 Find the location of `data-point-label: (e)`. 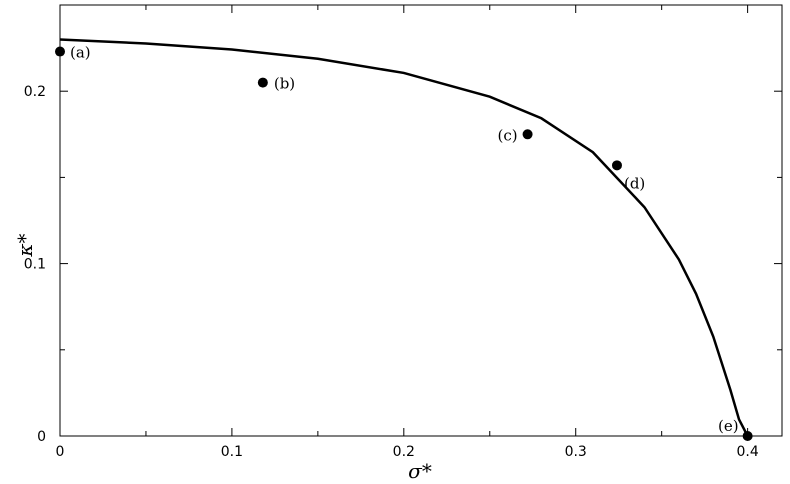

data-point-label: (e) is located at coordinates (728, 426).